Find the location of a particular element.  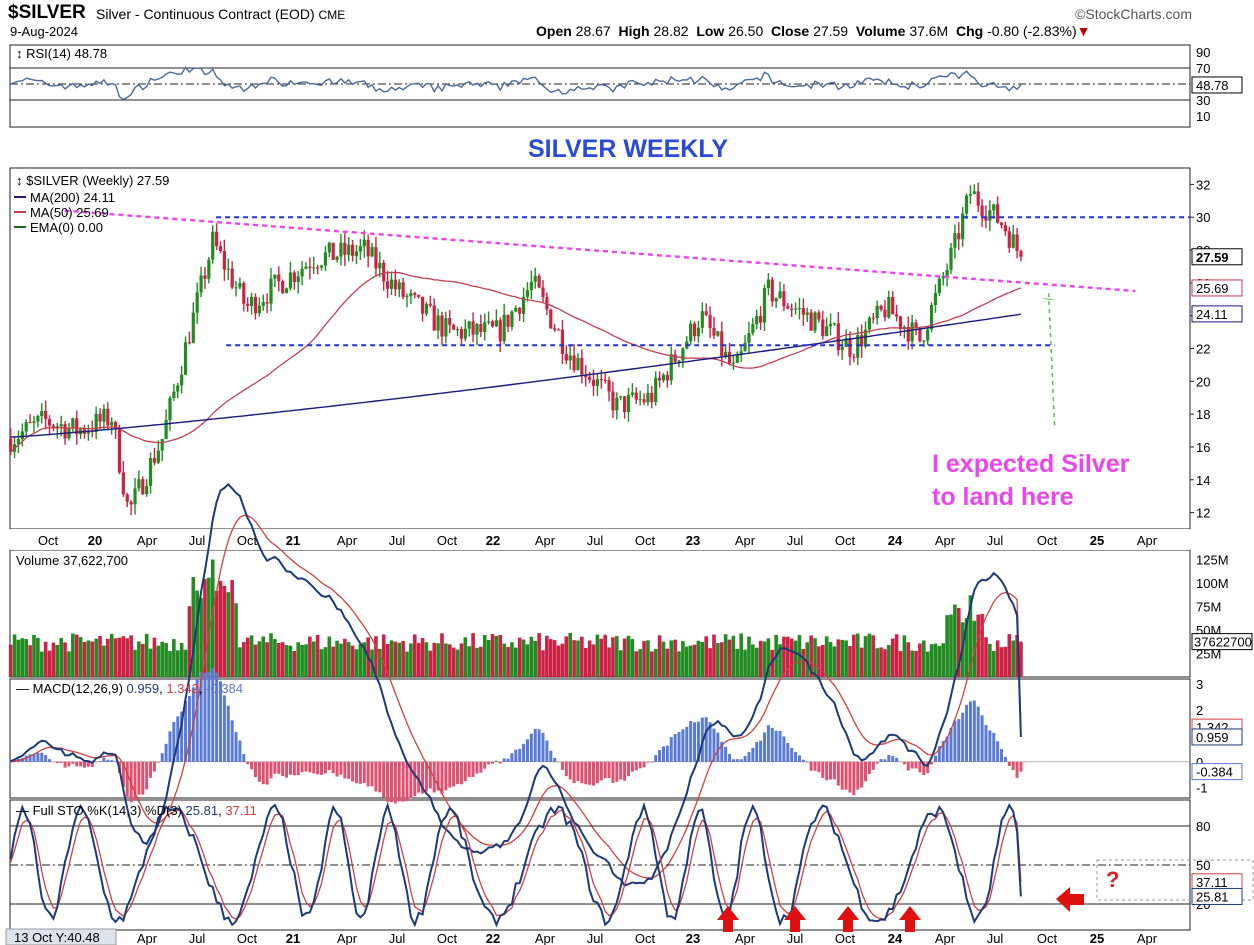

bottom-axis-label: Apr is located at coordinates (745, 938).